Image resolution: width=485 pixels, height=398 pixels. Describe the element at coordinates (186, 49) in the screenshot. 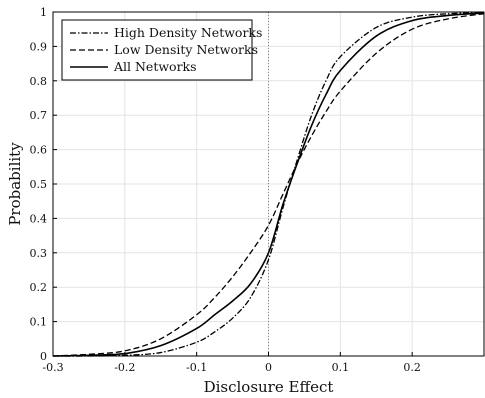

I see `legend-entry-1: Low Density Networks` at that location.